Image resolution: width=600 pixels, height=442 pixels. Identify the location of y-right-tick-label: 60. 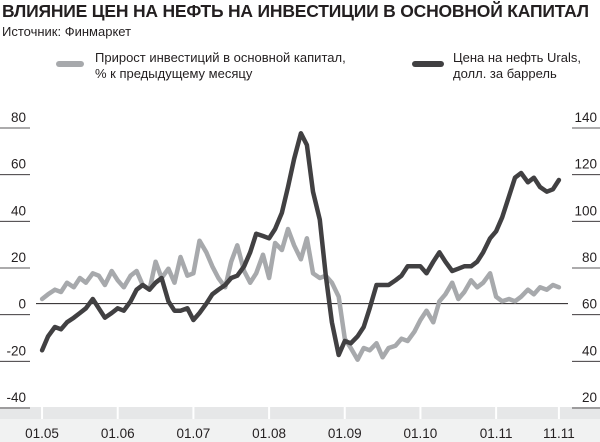
(589, 304).